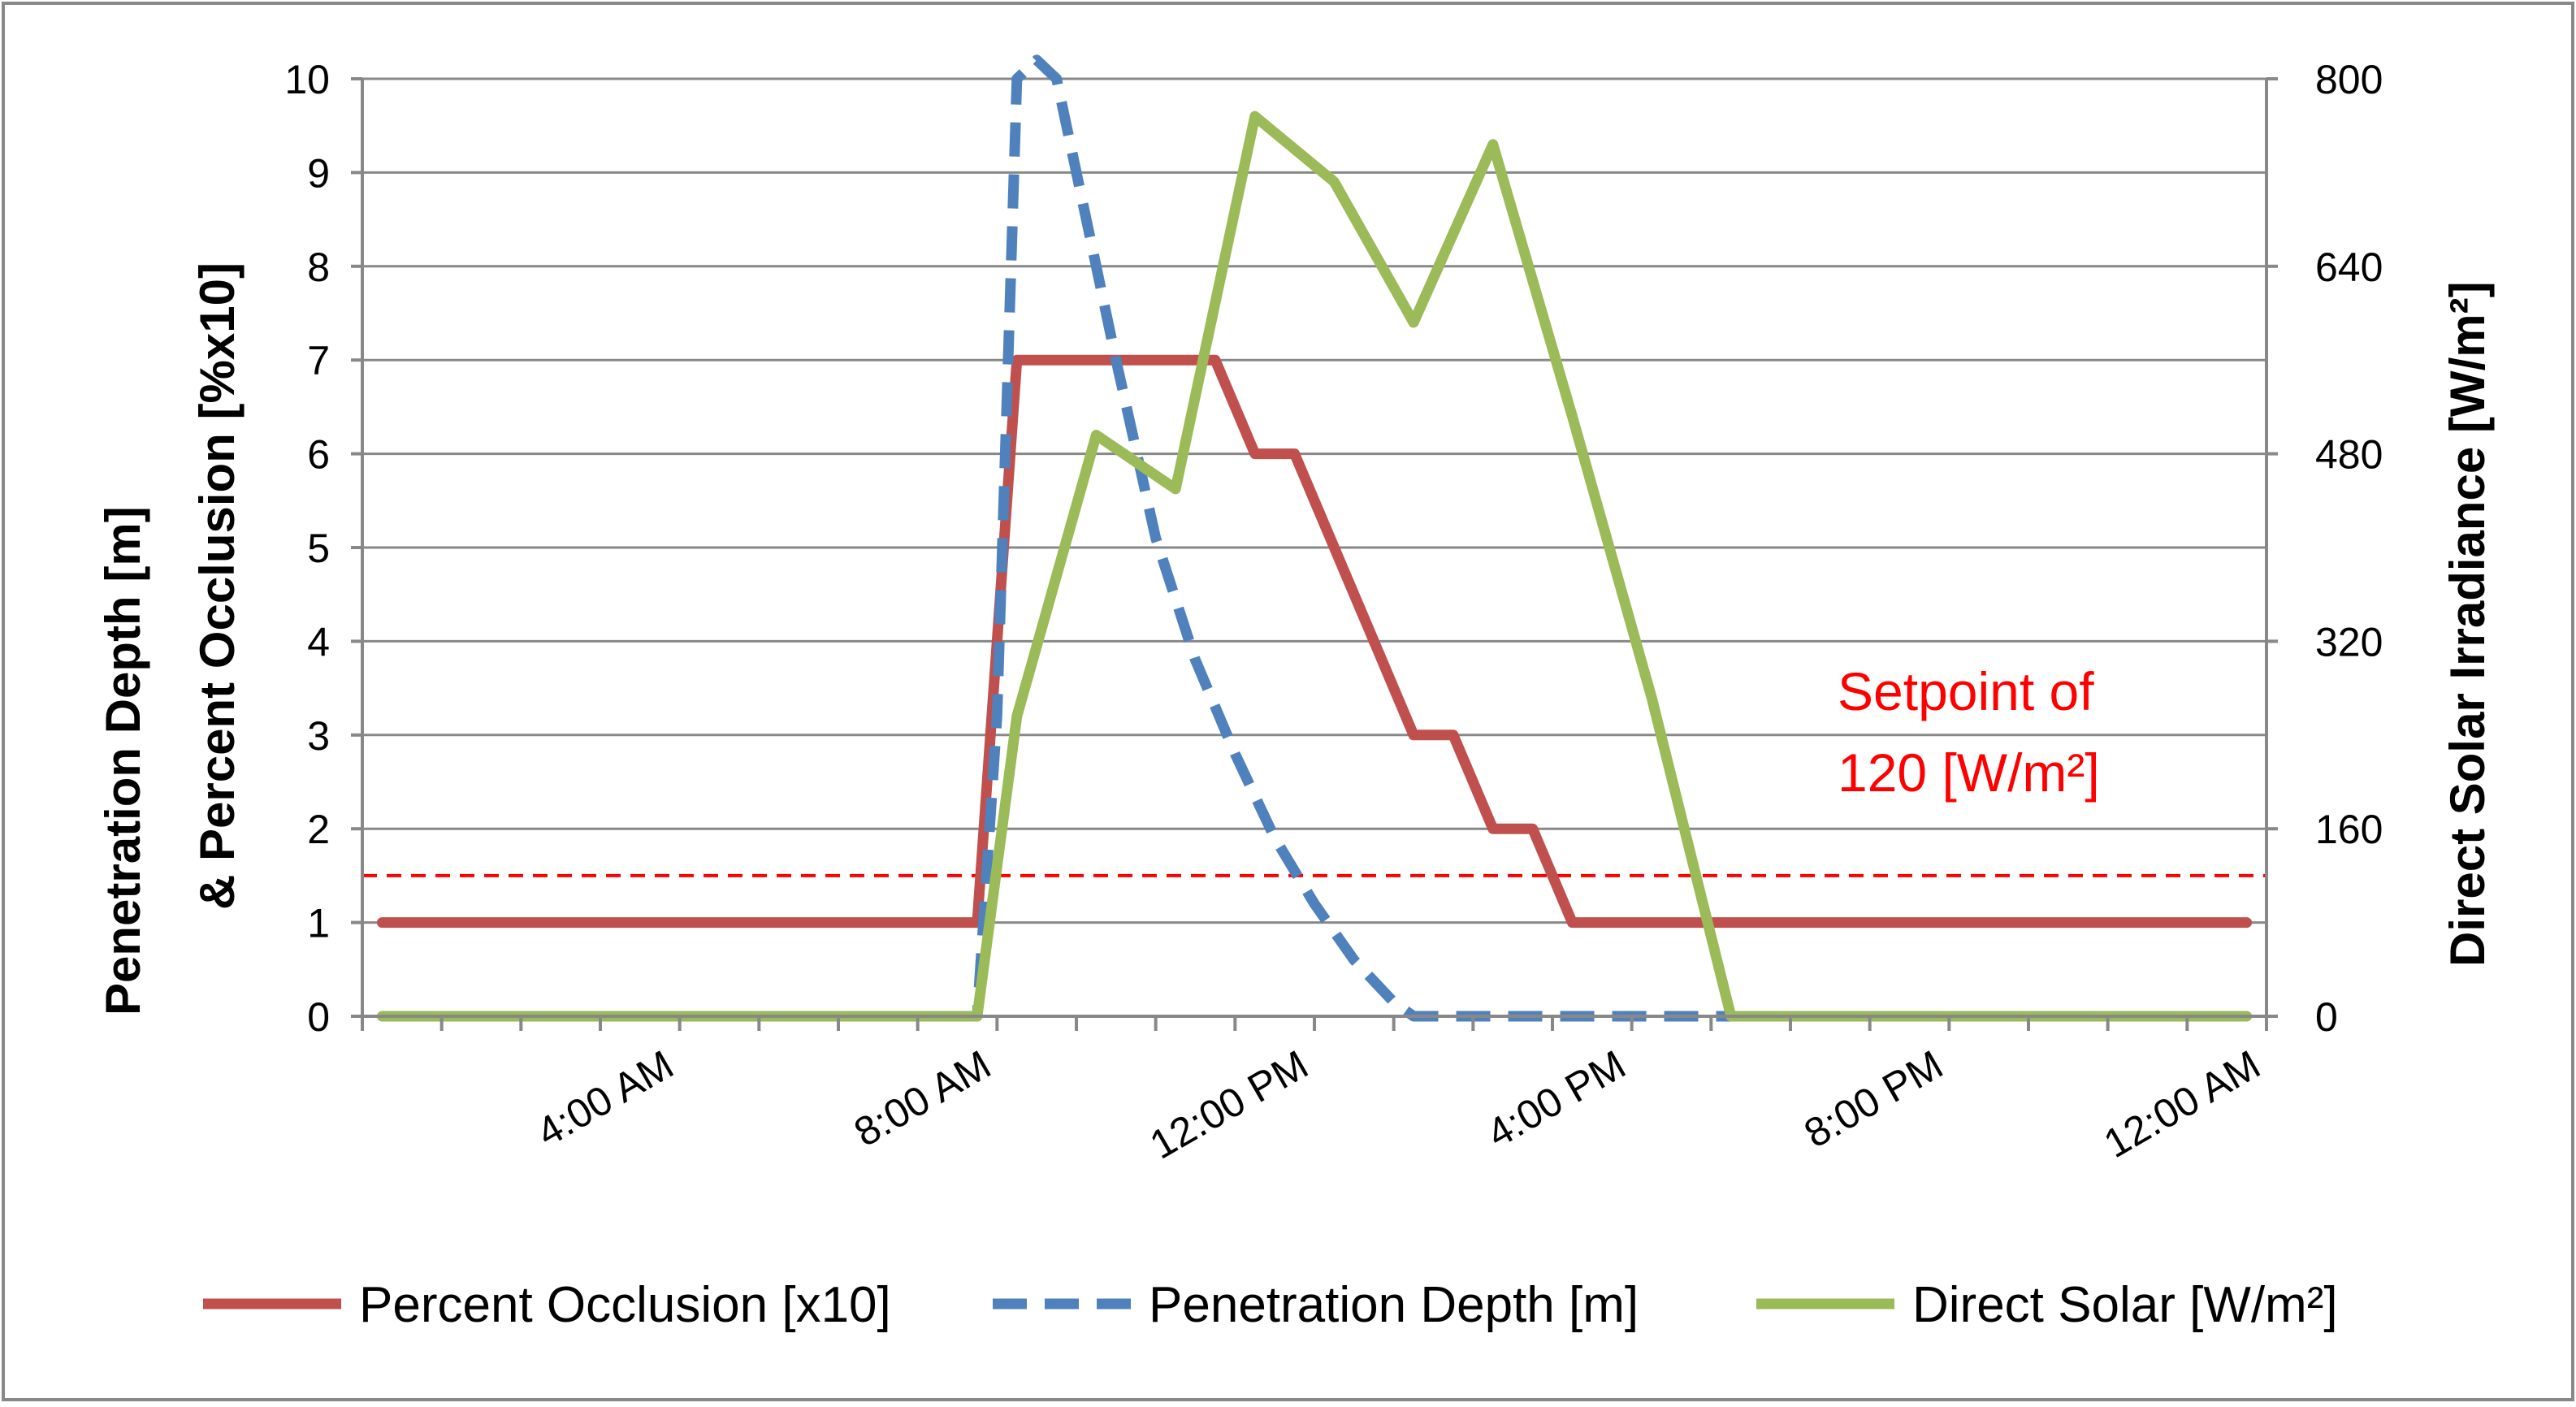 The width and height of the screenshot is (2576, 1407). I want to click on legend-label-direct-solar: Direct Solar [W/m²], so click(2125, 1305).